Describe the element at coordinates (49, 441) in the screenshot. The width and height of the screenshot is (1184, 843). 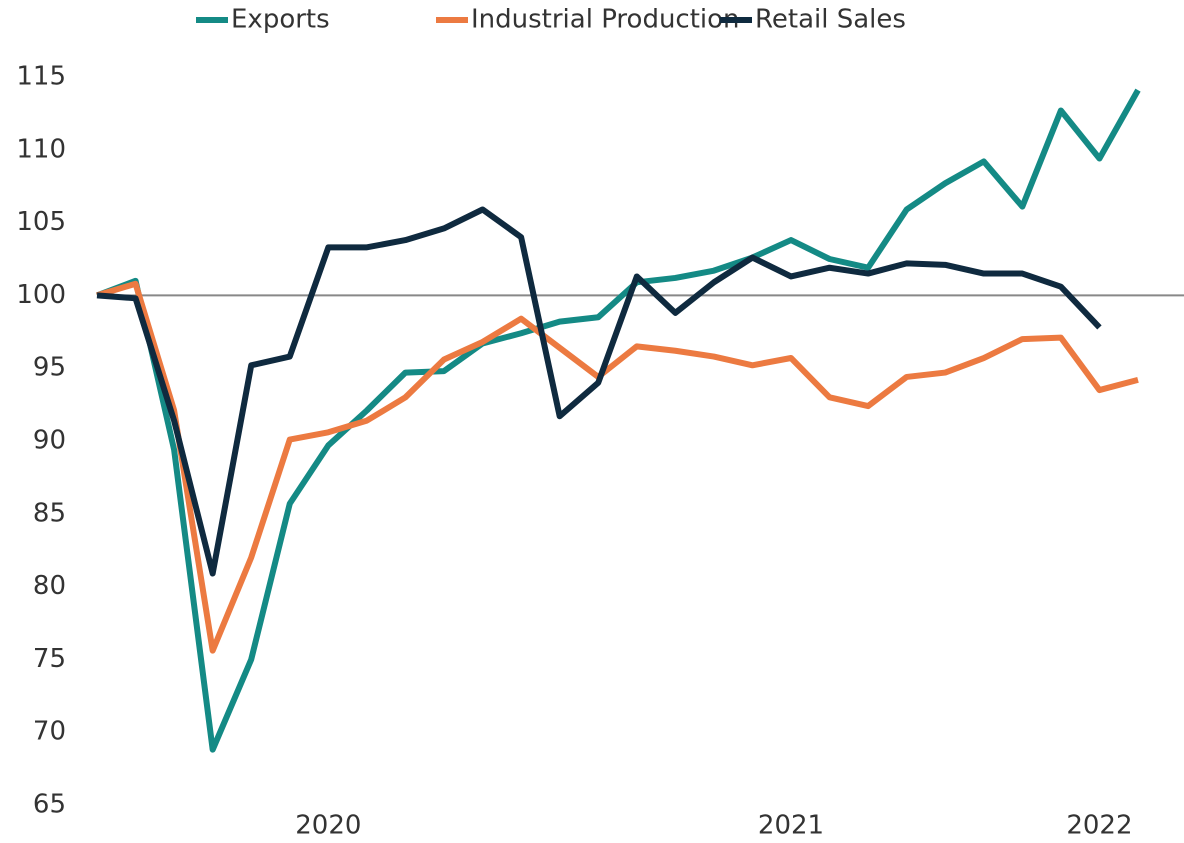
I see `y-tick-label: 90` at that location.